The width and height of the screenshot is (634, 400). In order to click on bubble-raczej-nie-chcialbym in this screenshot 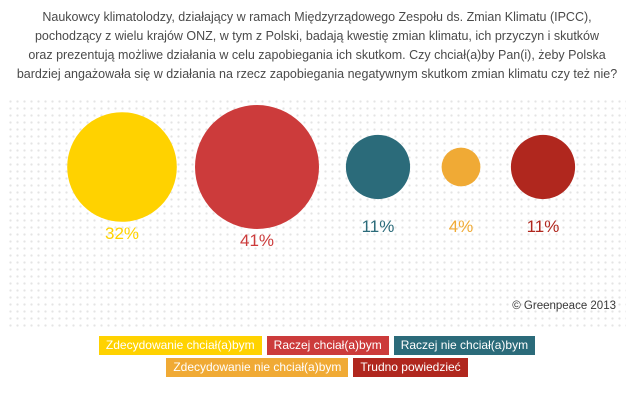, I will do `click(378, 167)`.